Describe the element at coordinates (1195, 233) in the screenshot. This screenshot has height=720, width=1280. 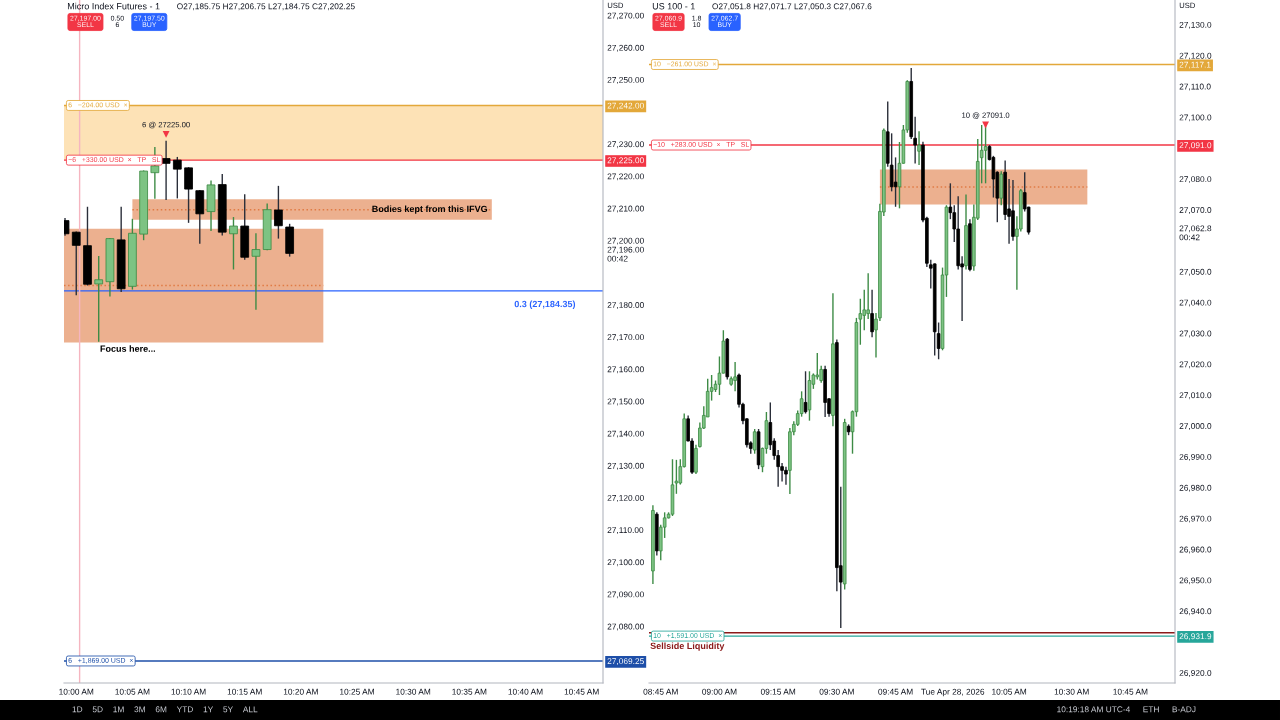
I see `y-tick-label: 27,062.8 00:42` at that location.